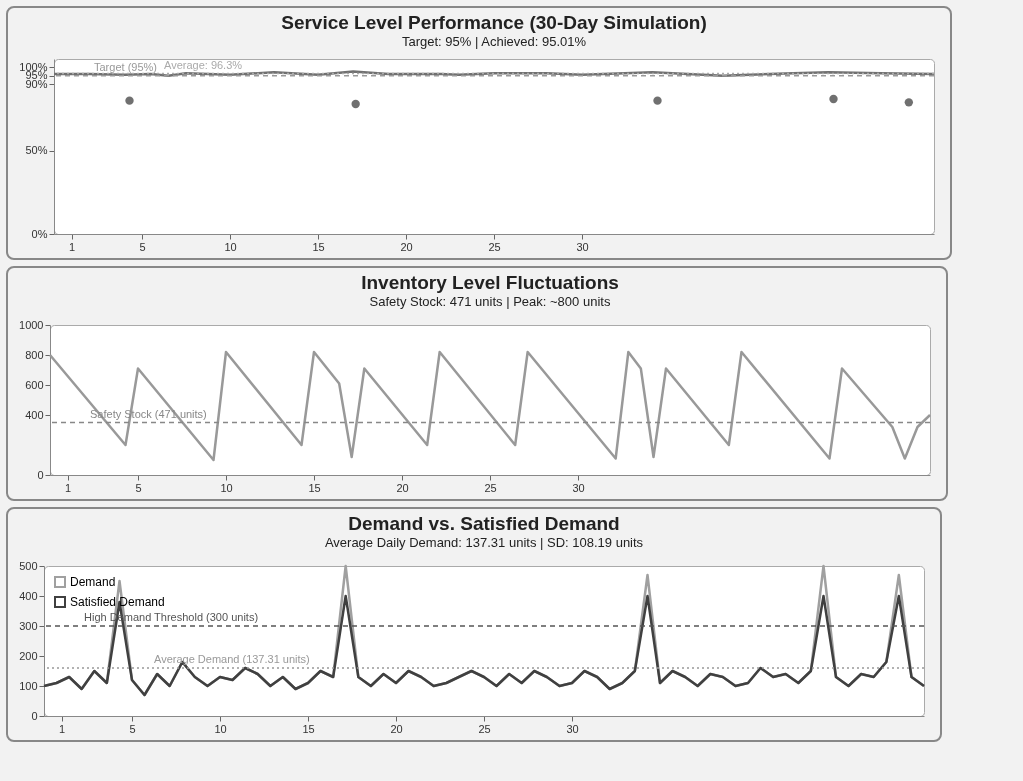 This screenshot has width=1023, height=781. I want to click on y-tick-label: 600, so click(34, 384).